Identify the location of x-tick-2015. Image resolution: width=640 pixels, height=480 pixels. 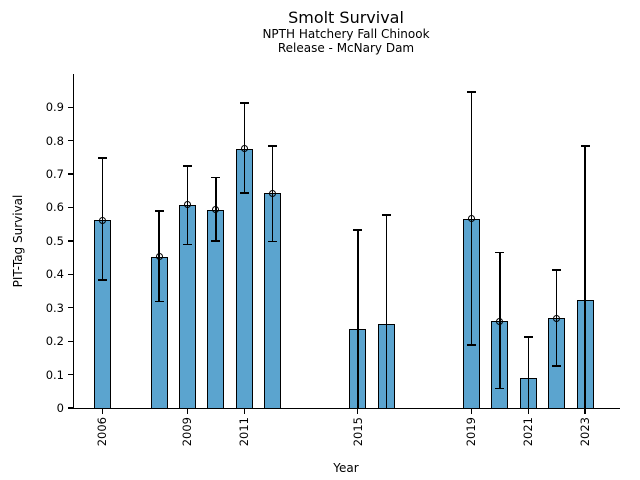
(358, 411).